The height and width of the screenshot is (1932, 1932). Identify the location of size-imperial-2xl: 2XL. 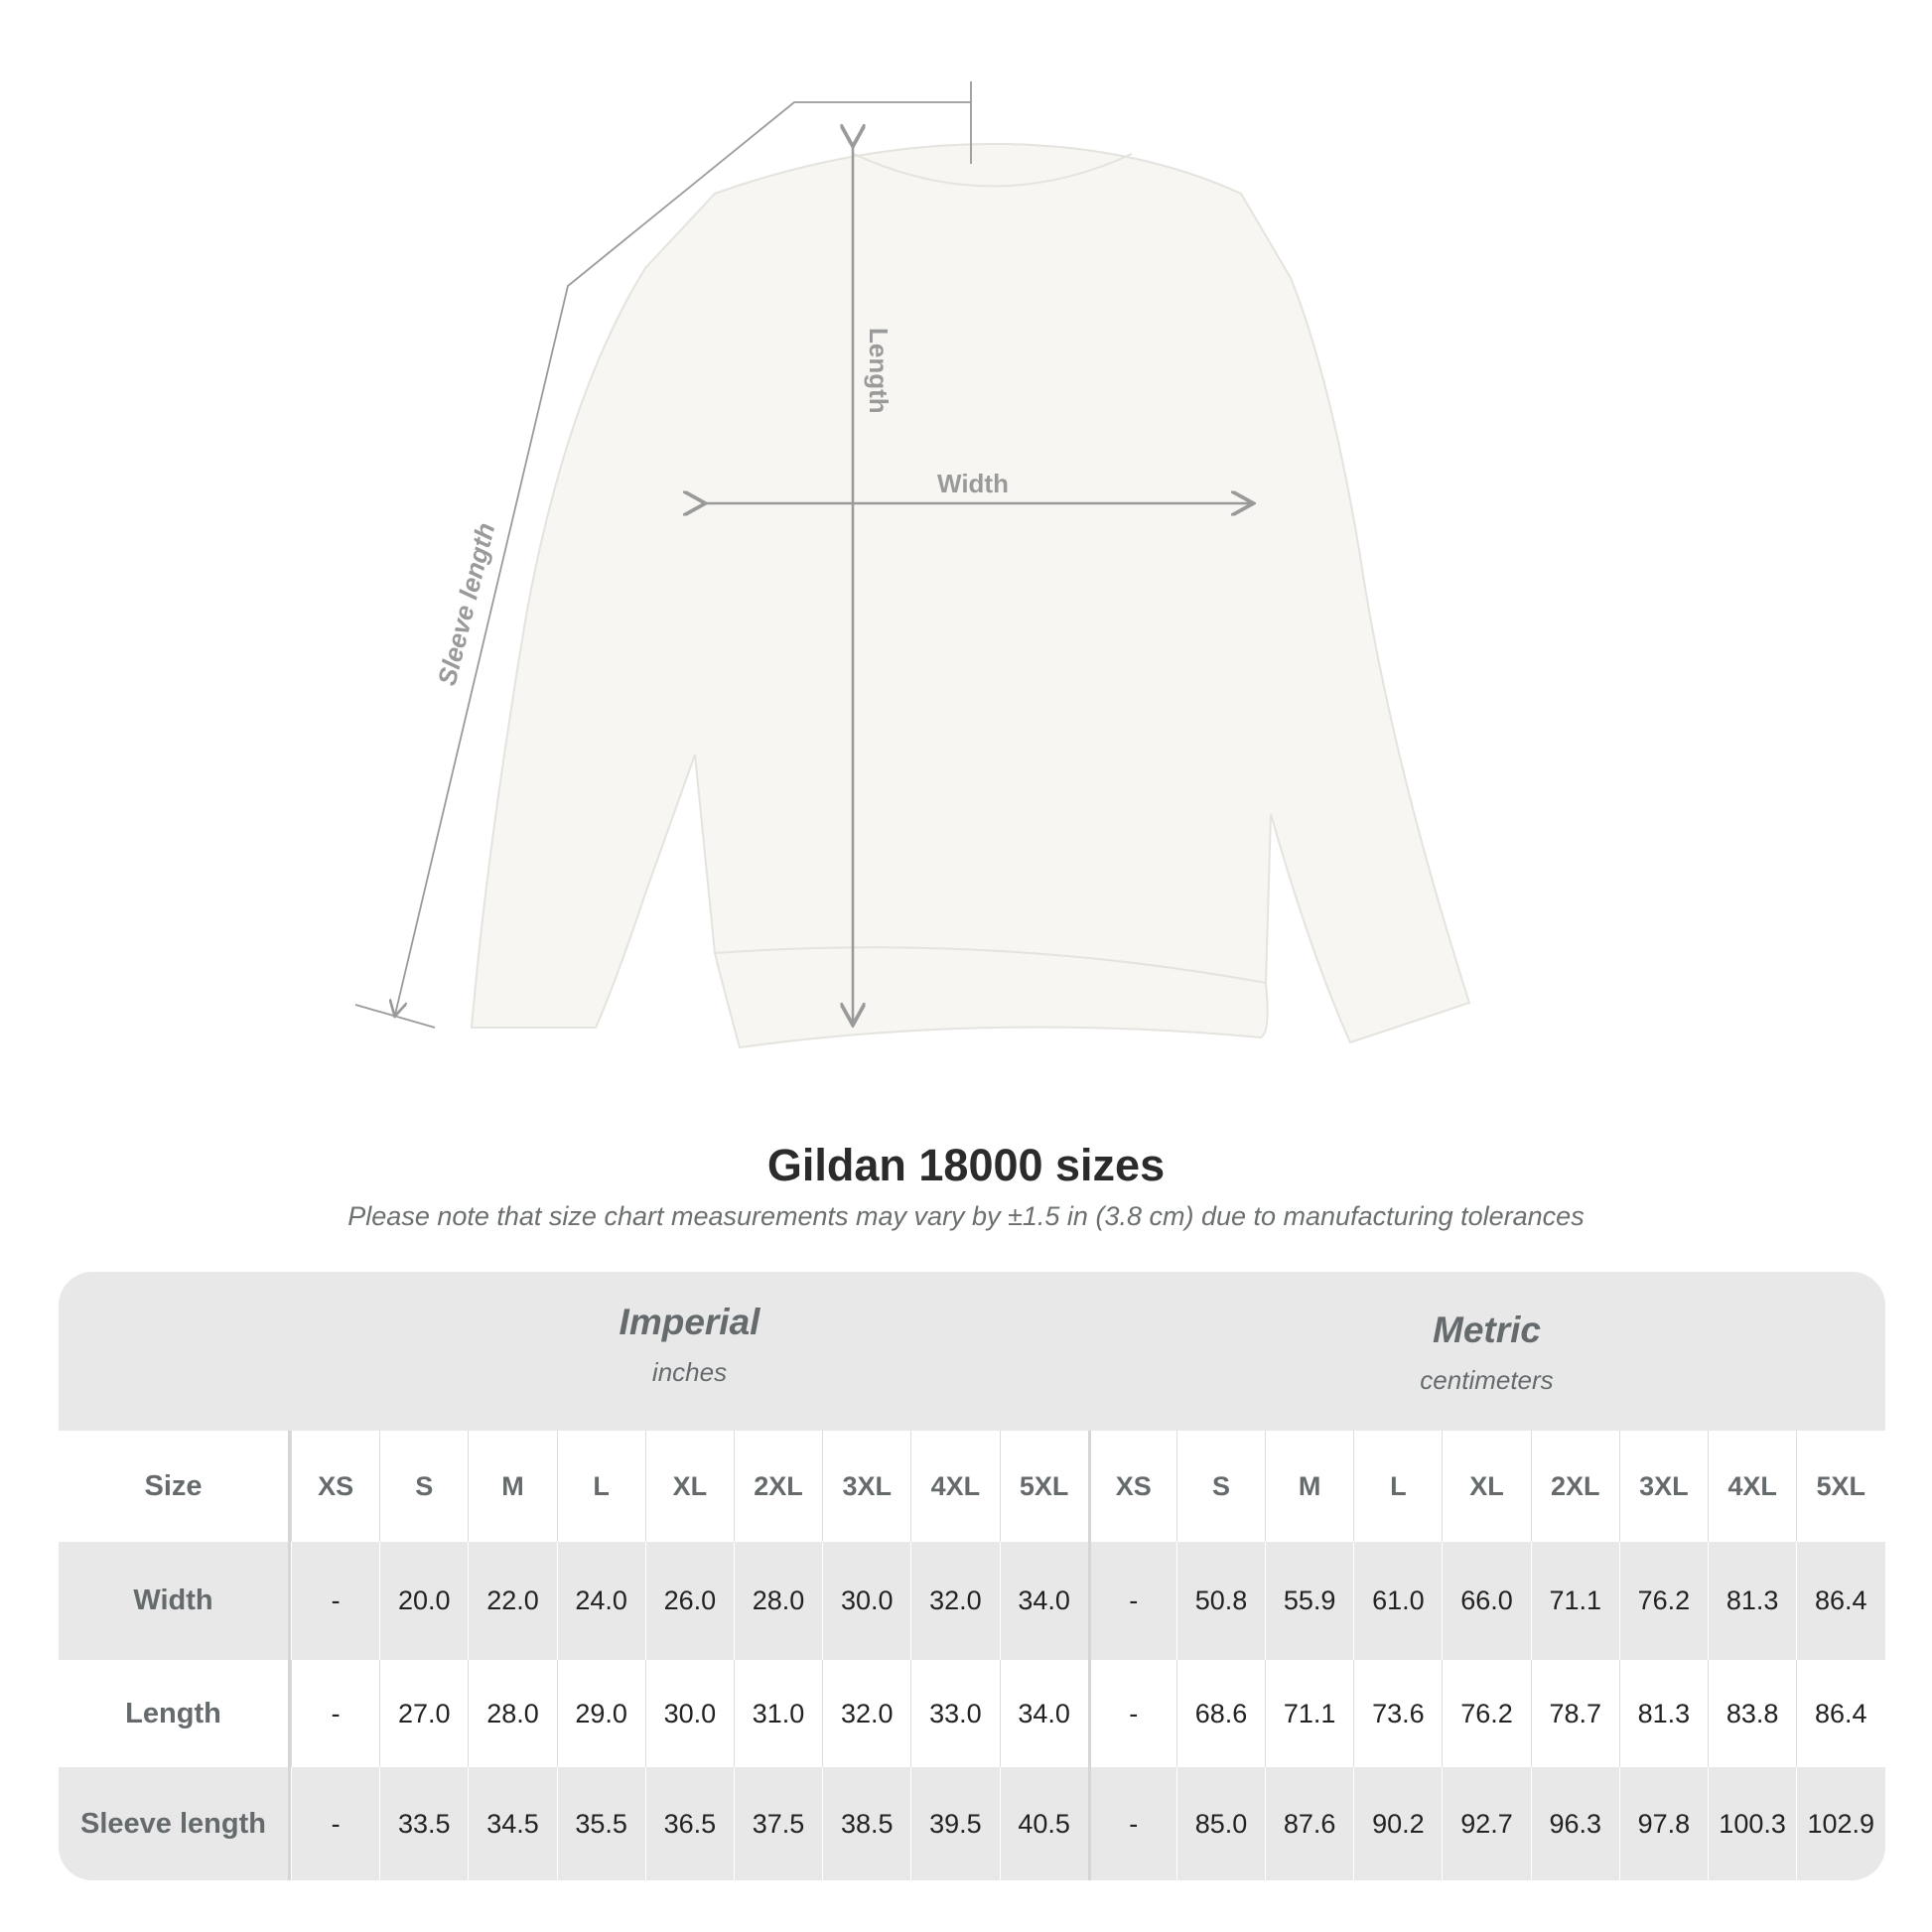
(777, 1486).